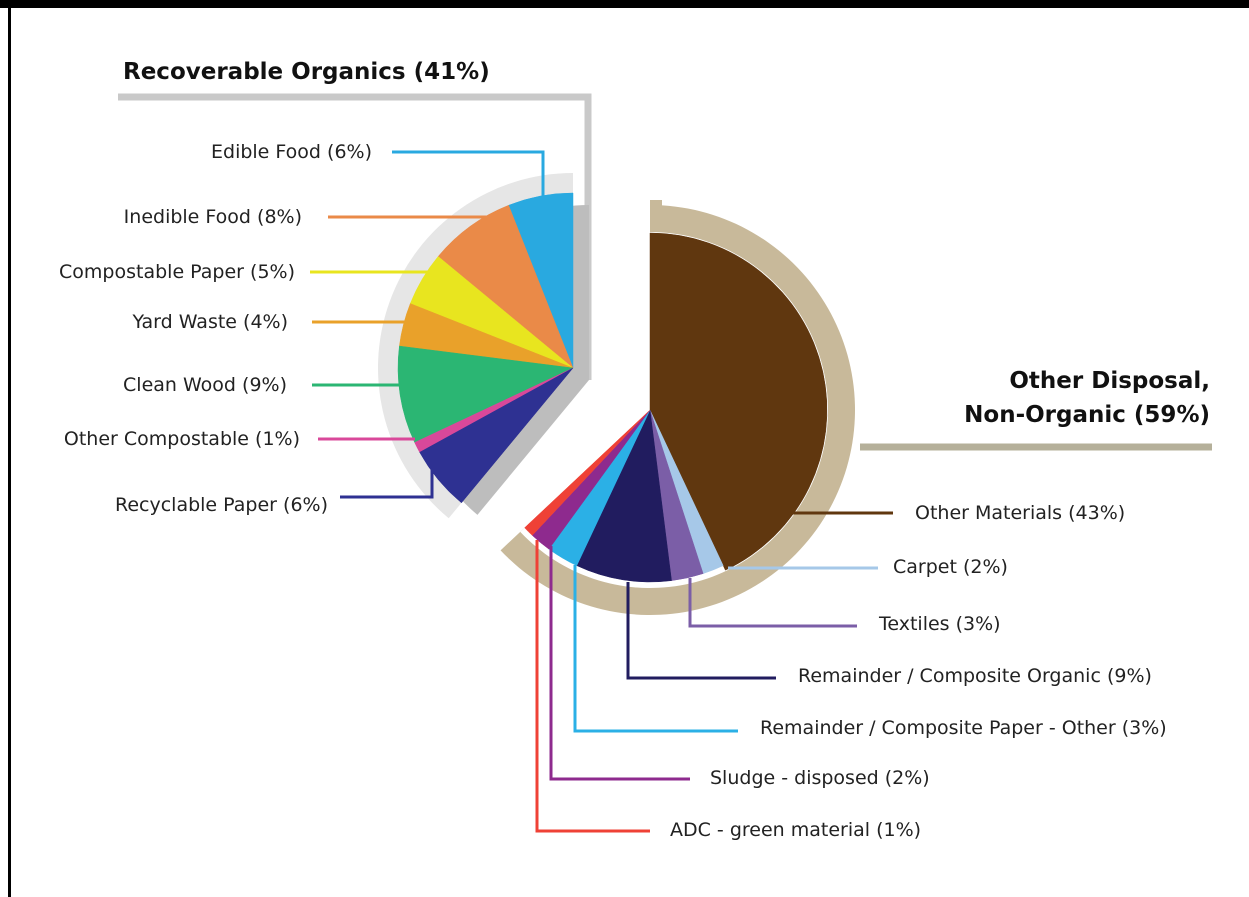 This screenshot has height=897, width=1249. Describe the element at coordinates (794, 778) in the screenshot. I see `category-name: Sludge - disposed` at that location.